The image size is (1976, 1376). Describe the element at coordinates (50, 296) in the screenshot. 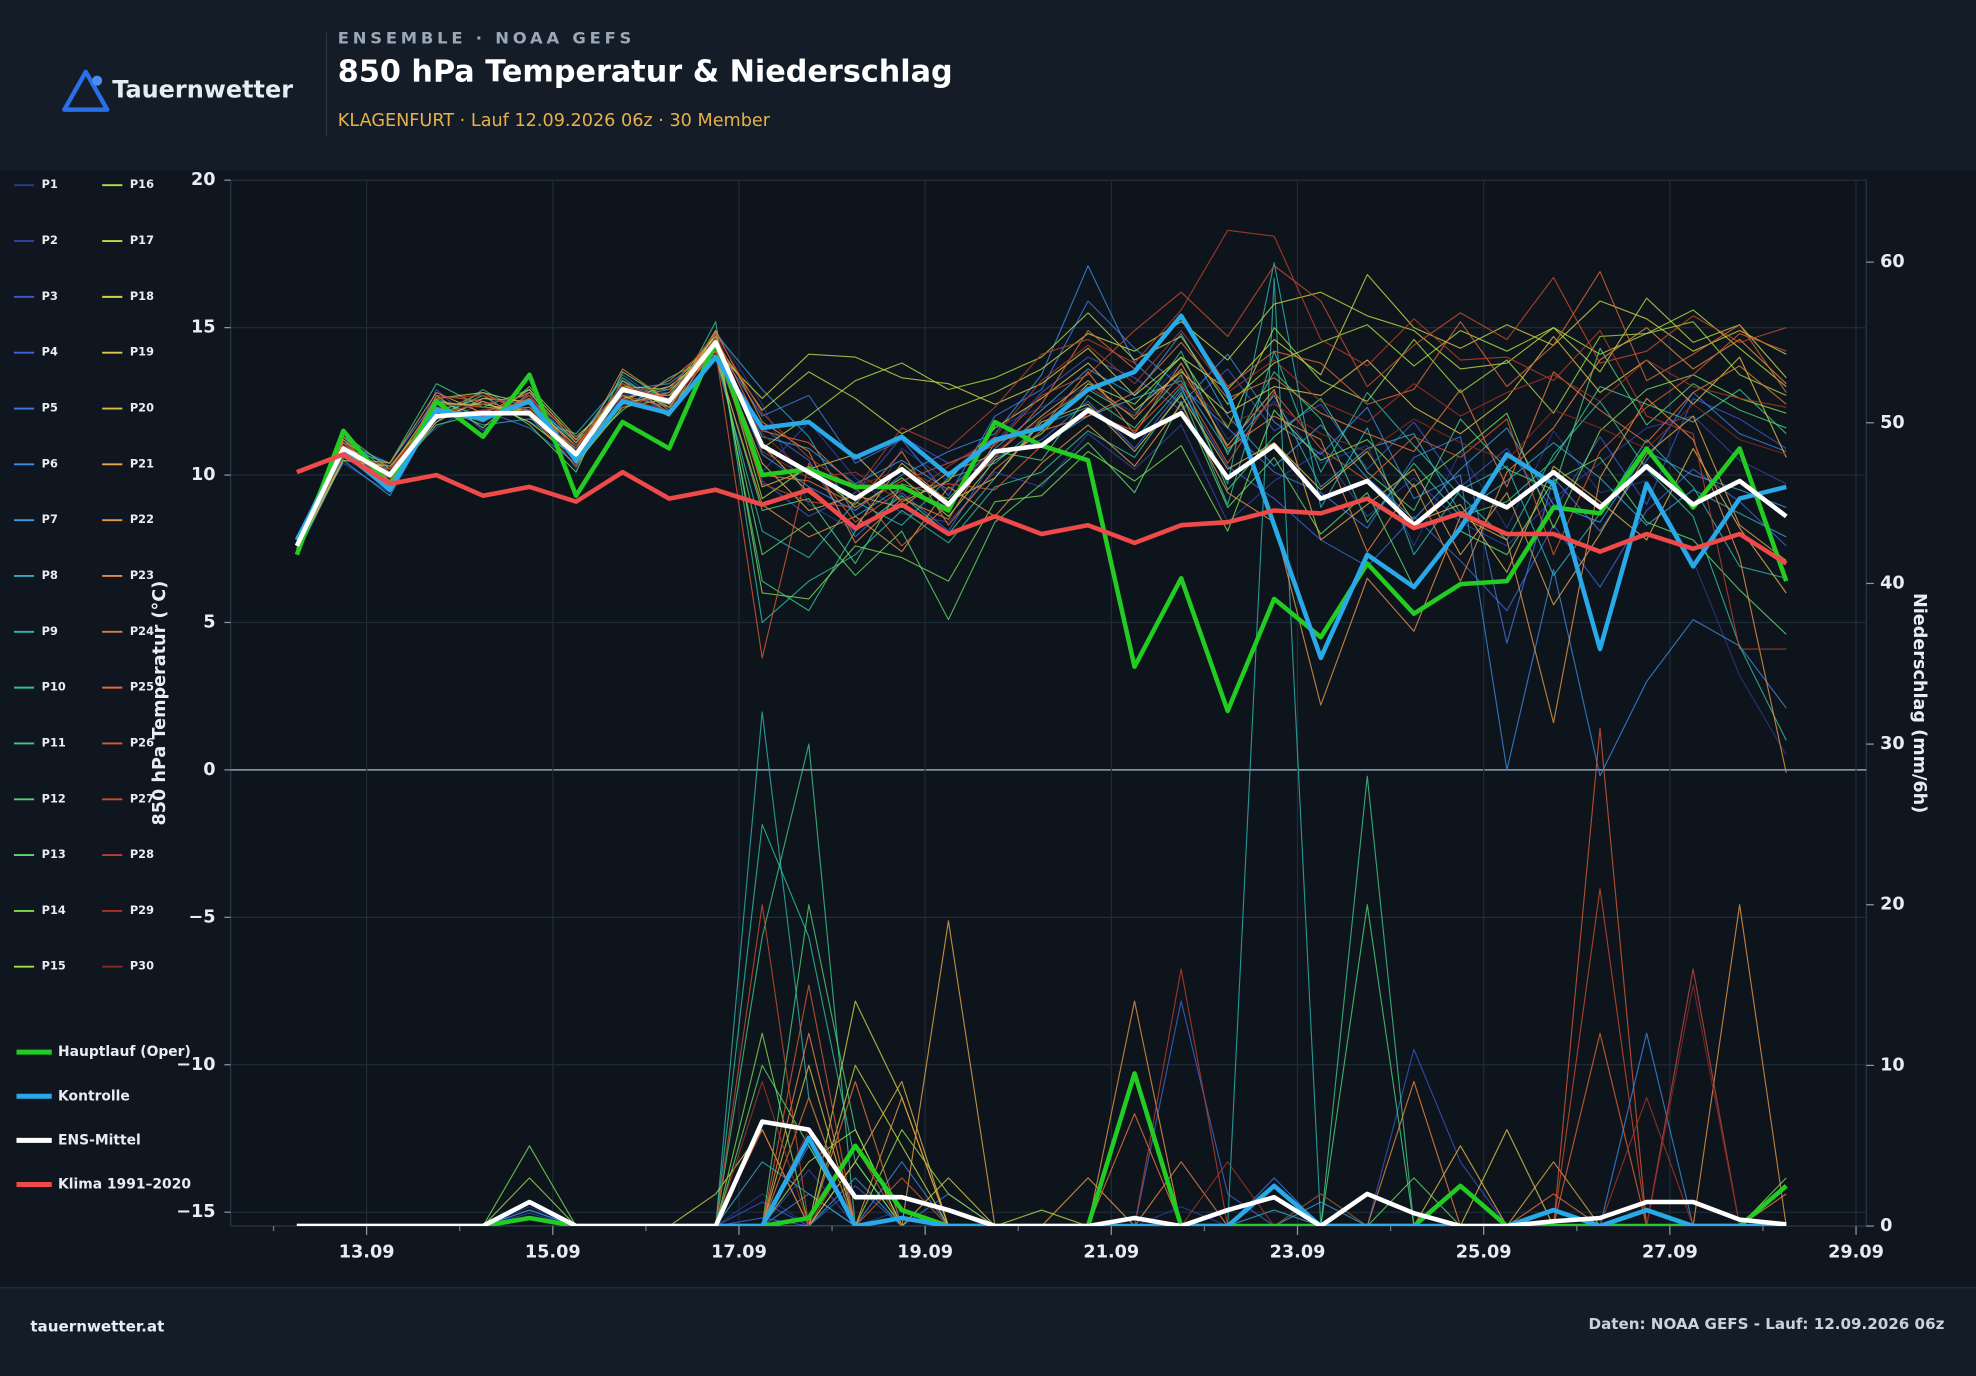

I see `legend-label: P3` at that location.